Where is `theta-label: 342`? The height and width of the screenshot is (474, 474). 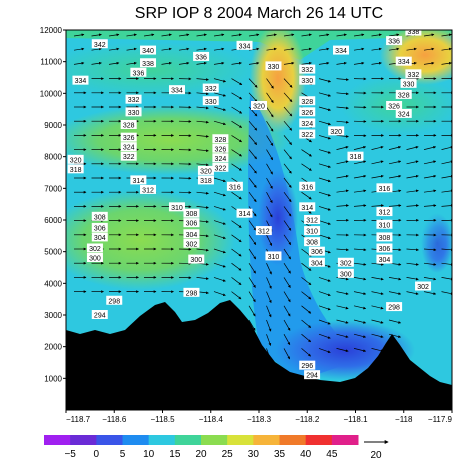
theta-label: 342 is located at coordinates (99, 44).